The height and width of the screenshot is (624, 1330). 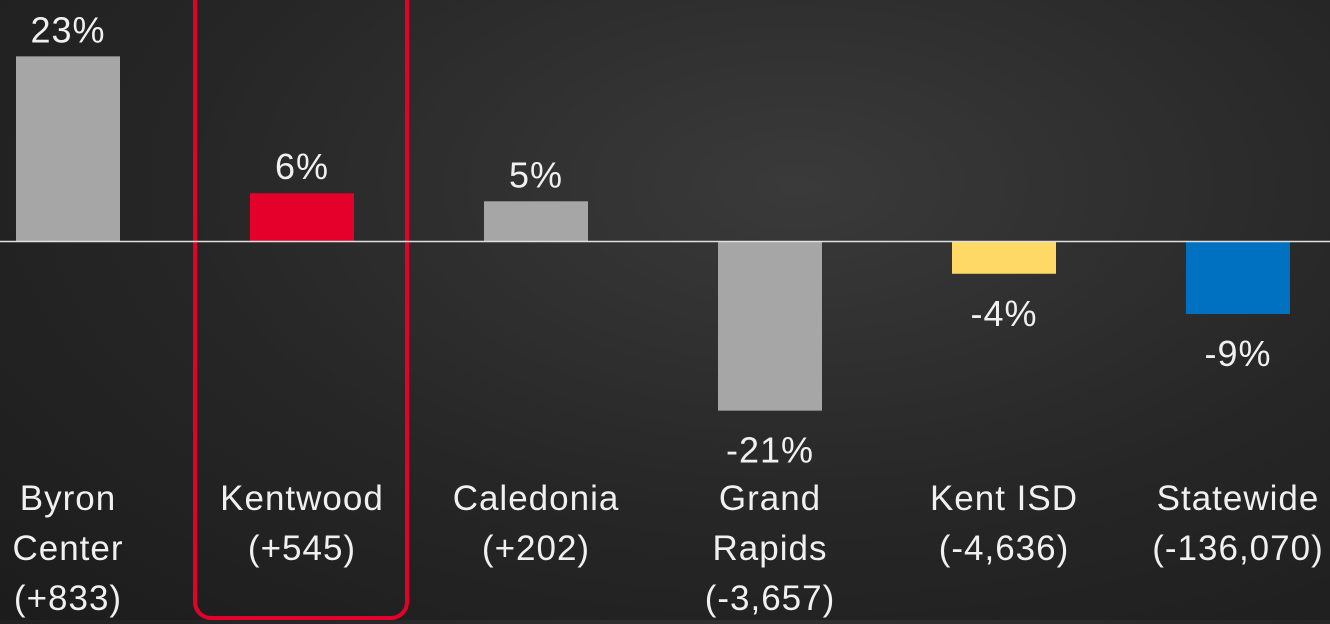 What do you see at coordinates (1004, 498) in the screenshot?
I see `category-name: Kent ISD` at bounding box center [1004, 498].